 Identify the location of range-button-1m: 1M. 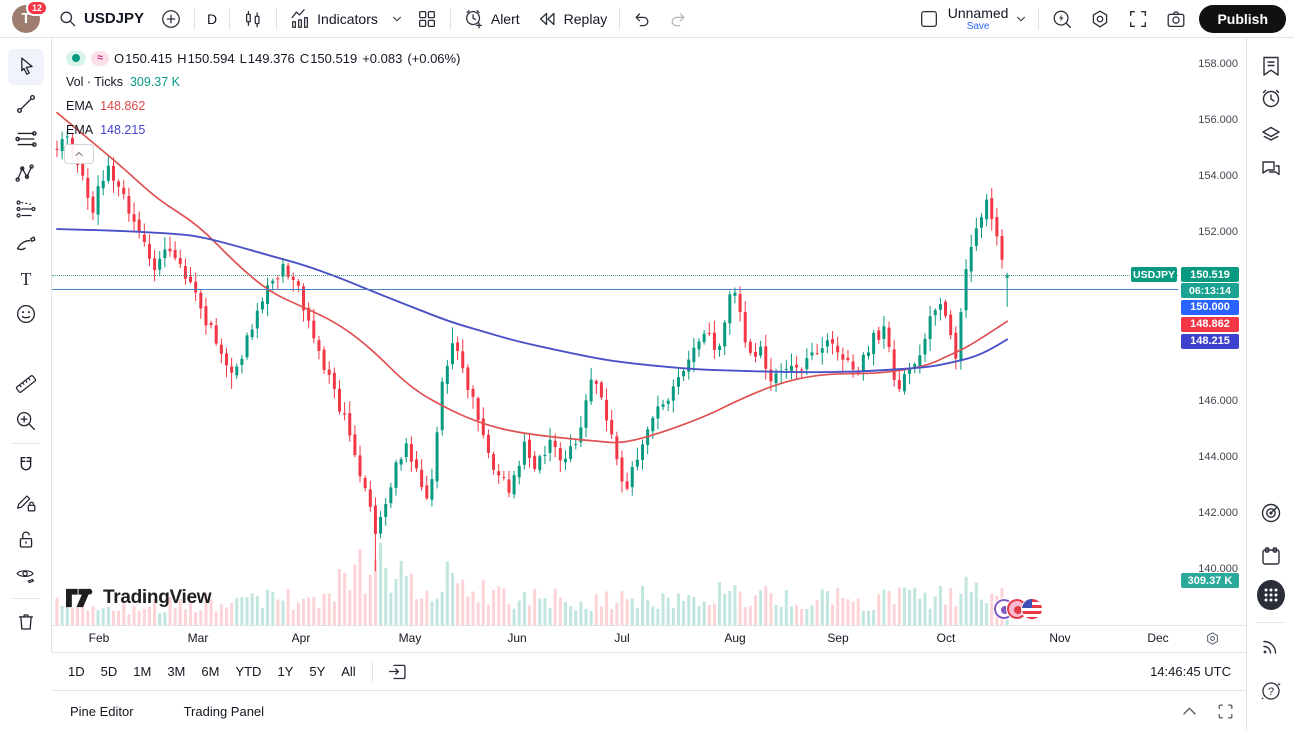
(142, 671).